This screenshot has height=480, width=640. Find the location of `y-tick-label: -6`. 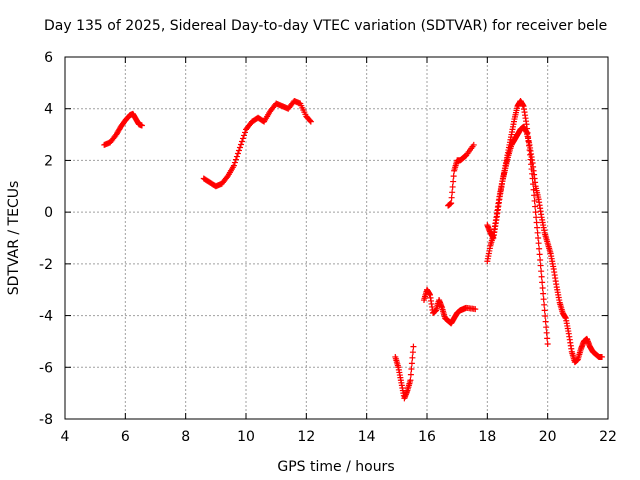

y-tick-label: -6 is located at coordinates (46, 368).